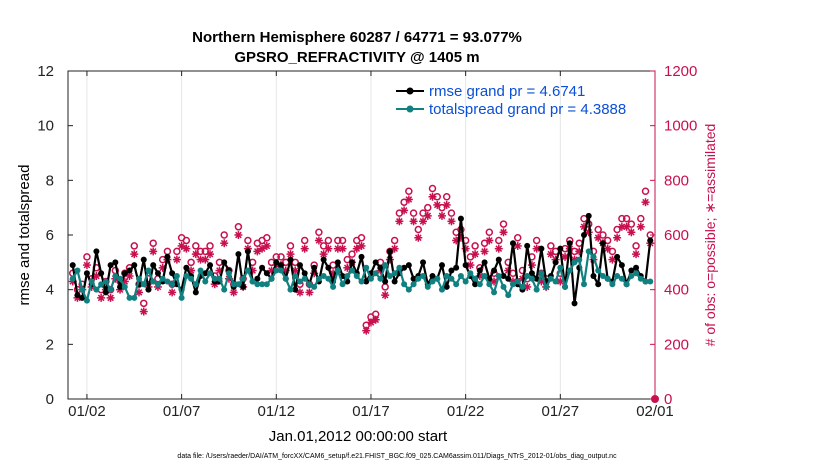 The height and width of the screenshot is (470, 830). What do you see at coordinates (371, 411) in the screenshot?
I see `x-tick-label: 01/17` at bounding box center [371, 411].